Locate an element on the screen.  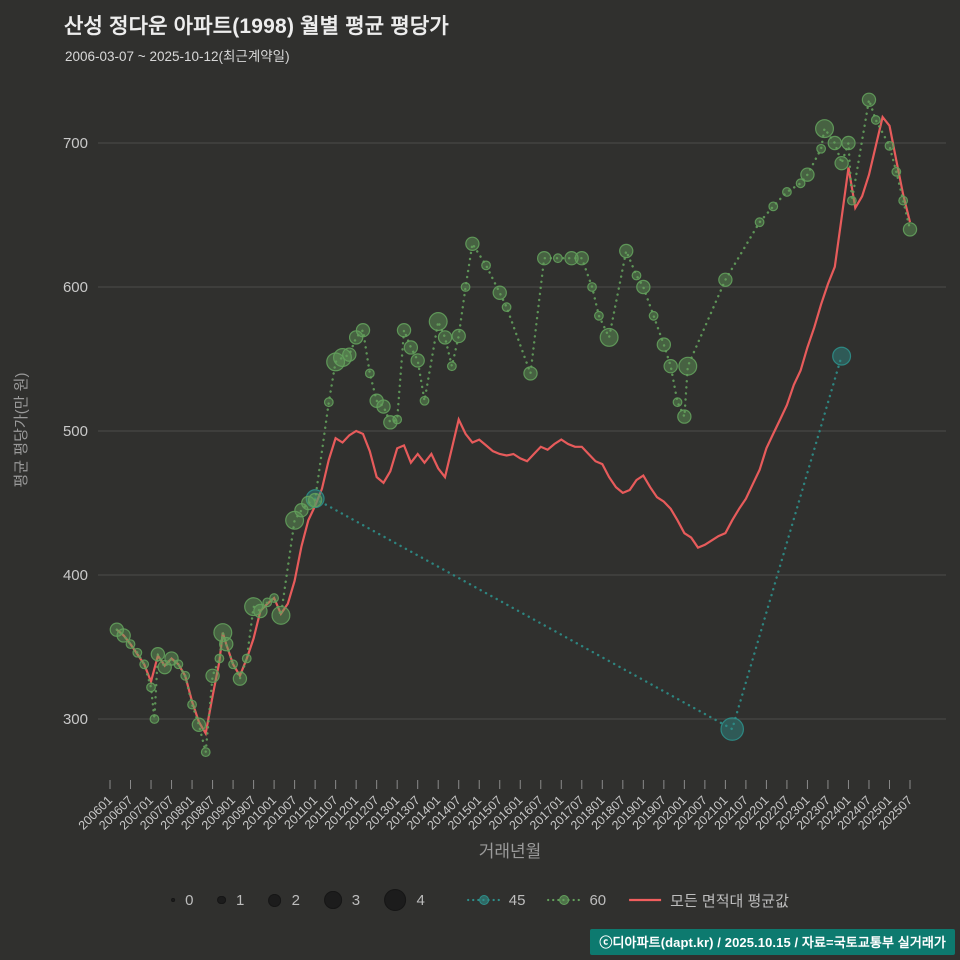
bubble-size-item: 3 is located at coordinates (341, 900).